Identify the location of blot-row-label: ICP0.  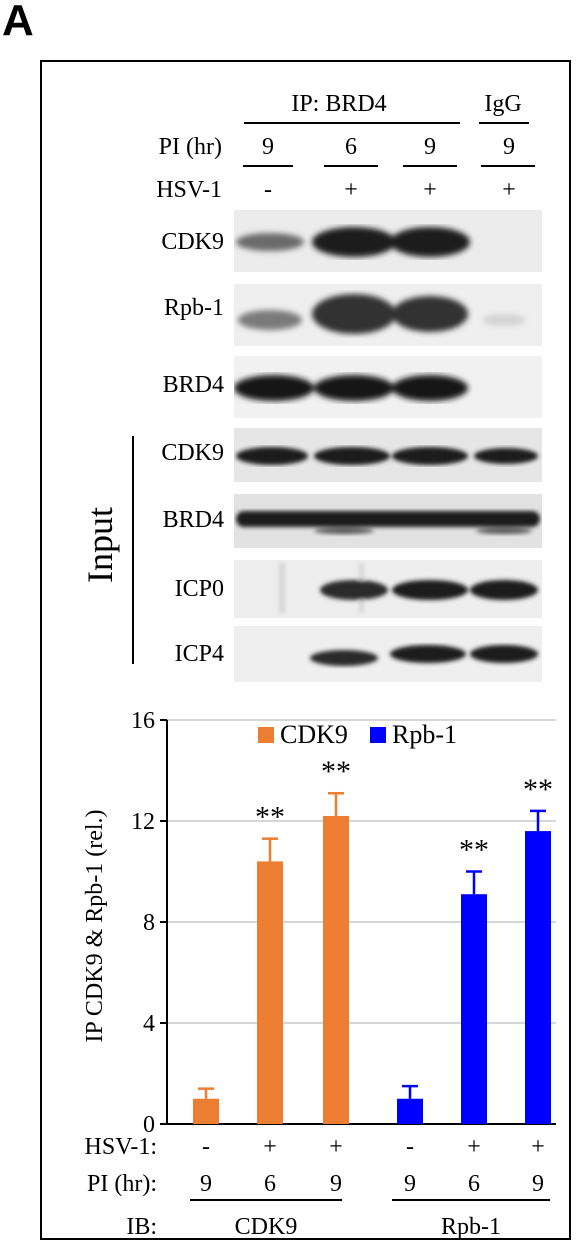
(199, 589).